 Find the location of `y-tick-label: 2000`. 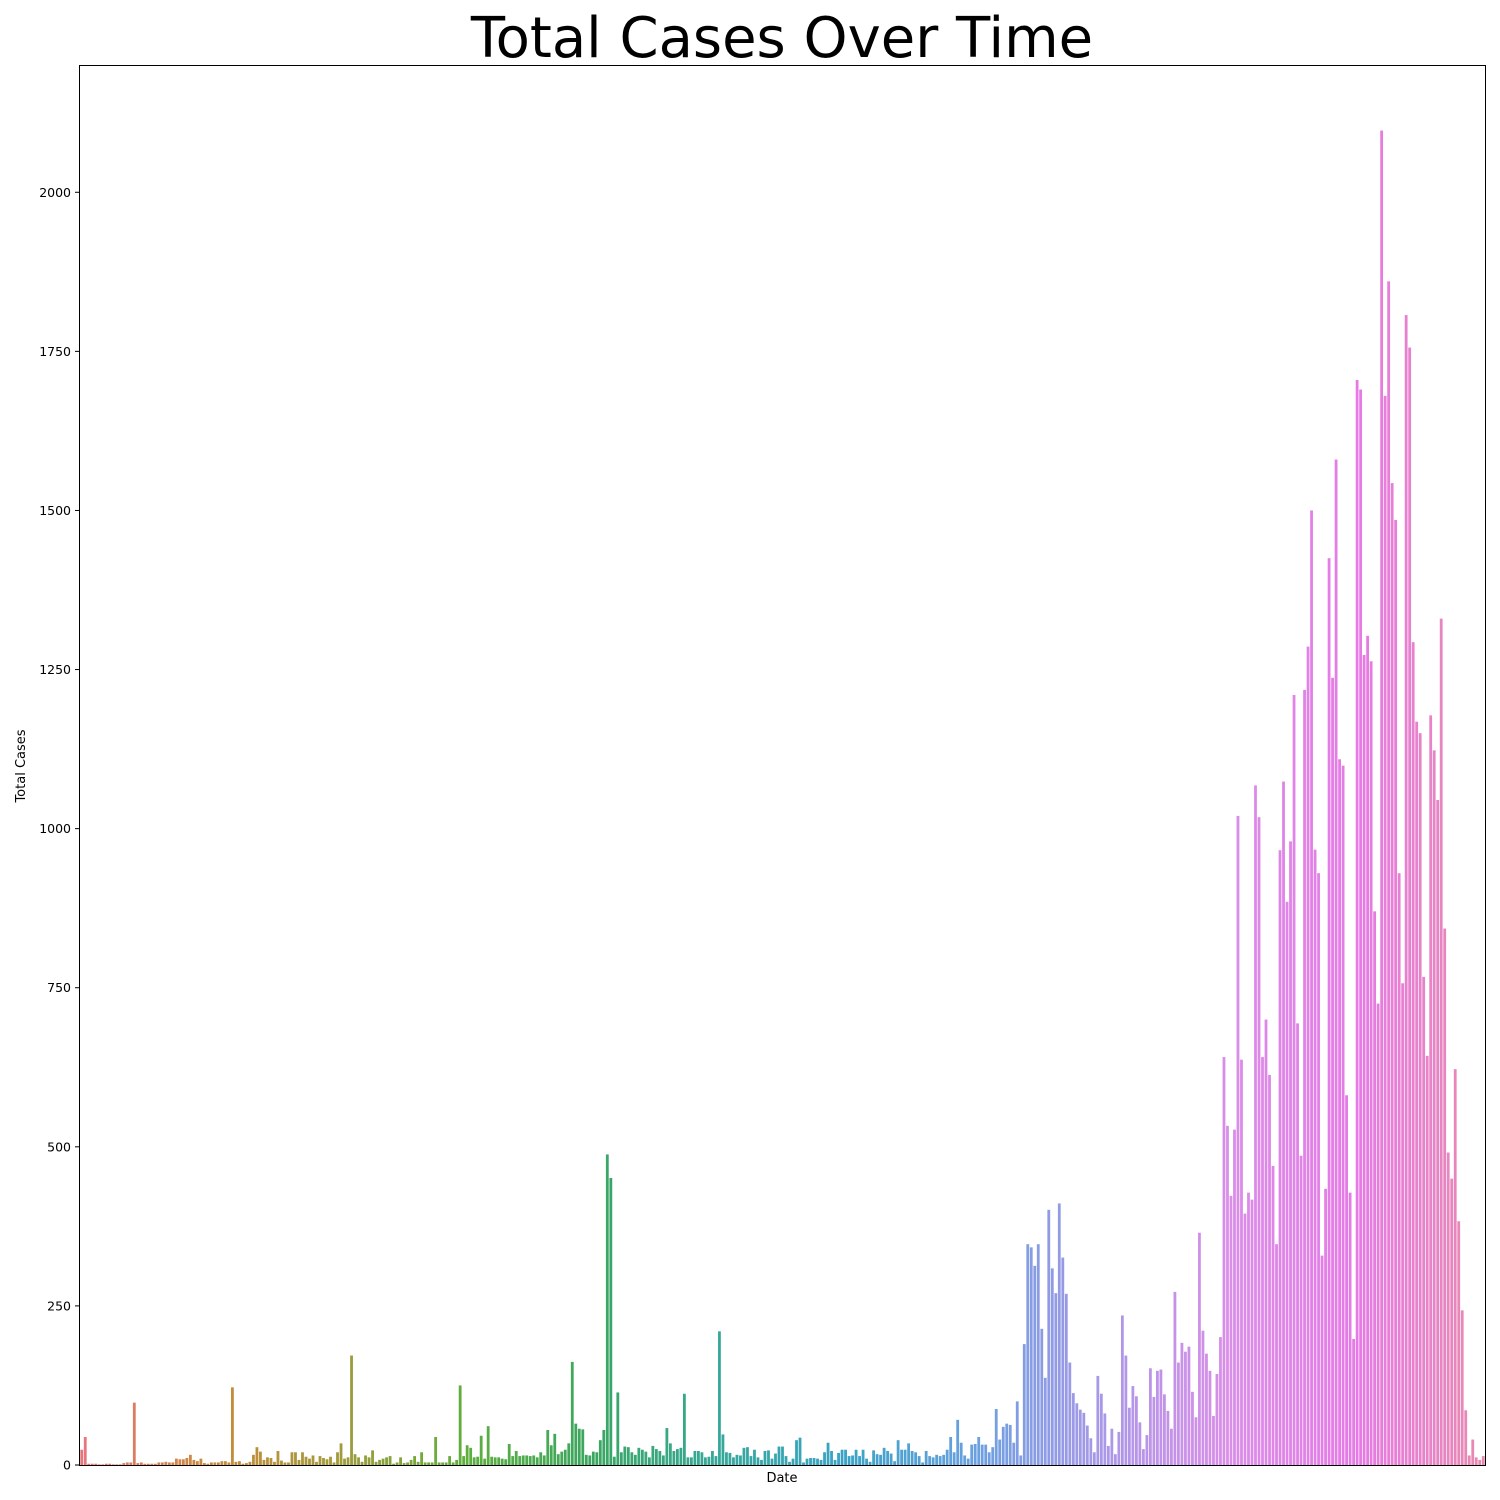

y-tick-label: 2000 is located at coordinates (55, 192).